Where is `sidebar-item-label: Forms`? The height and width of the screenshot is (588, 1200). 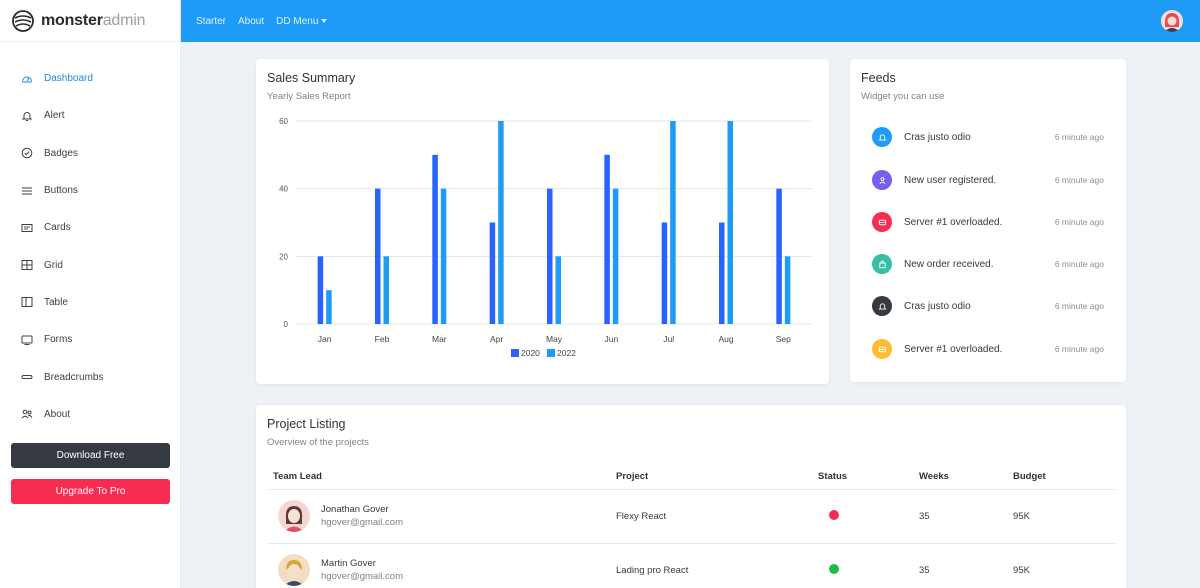
sidebar-item-label: Forms is located at coordinates (58, 340).